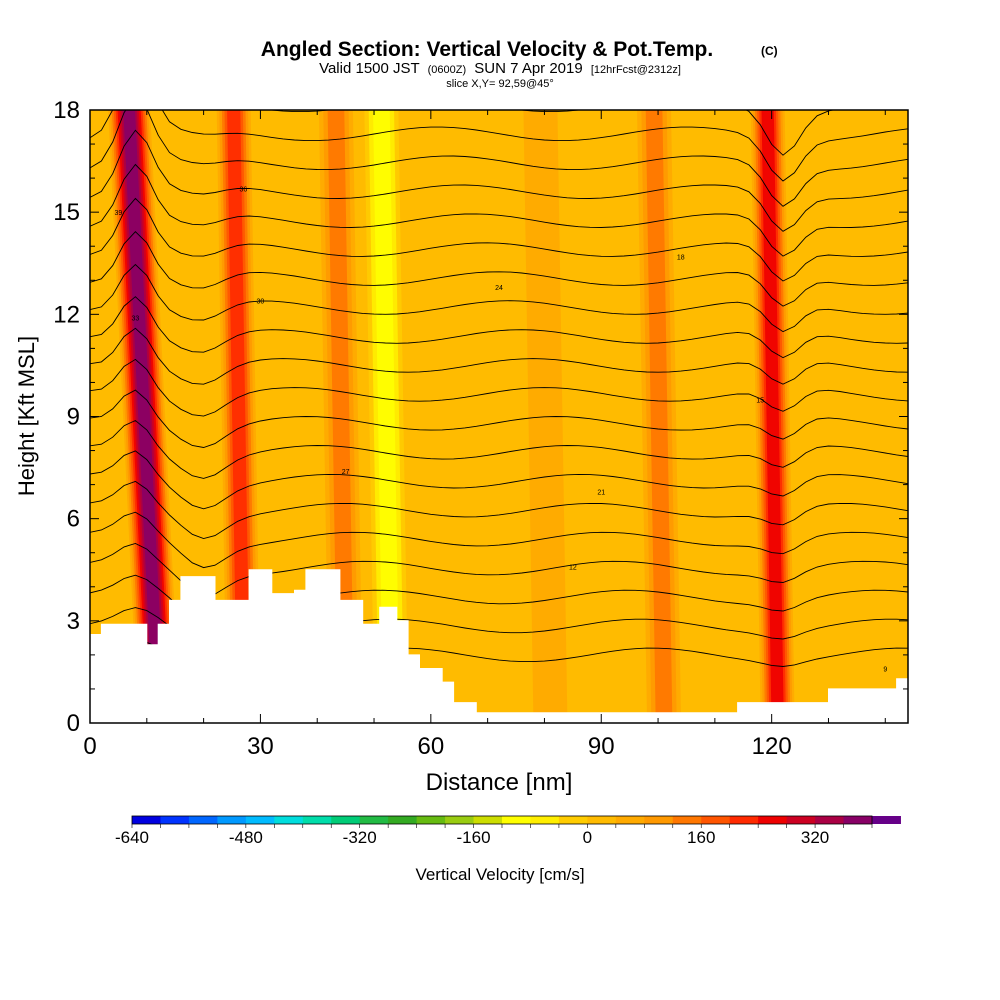 The width and height of the screenshot is (1000, 1000). Describe the element at coordinates (681, 257) in the screenshot. I see `isotherm-label: 18` at that location.